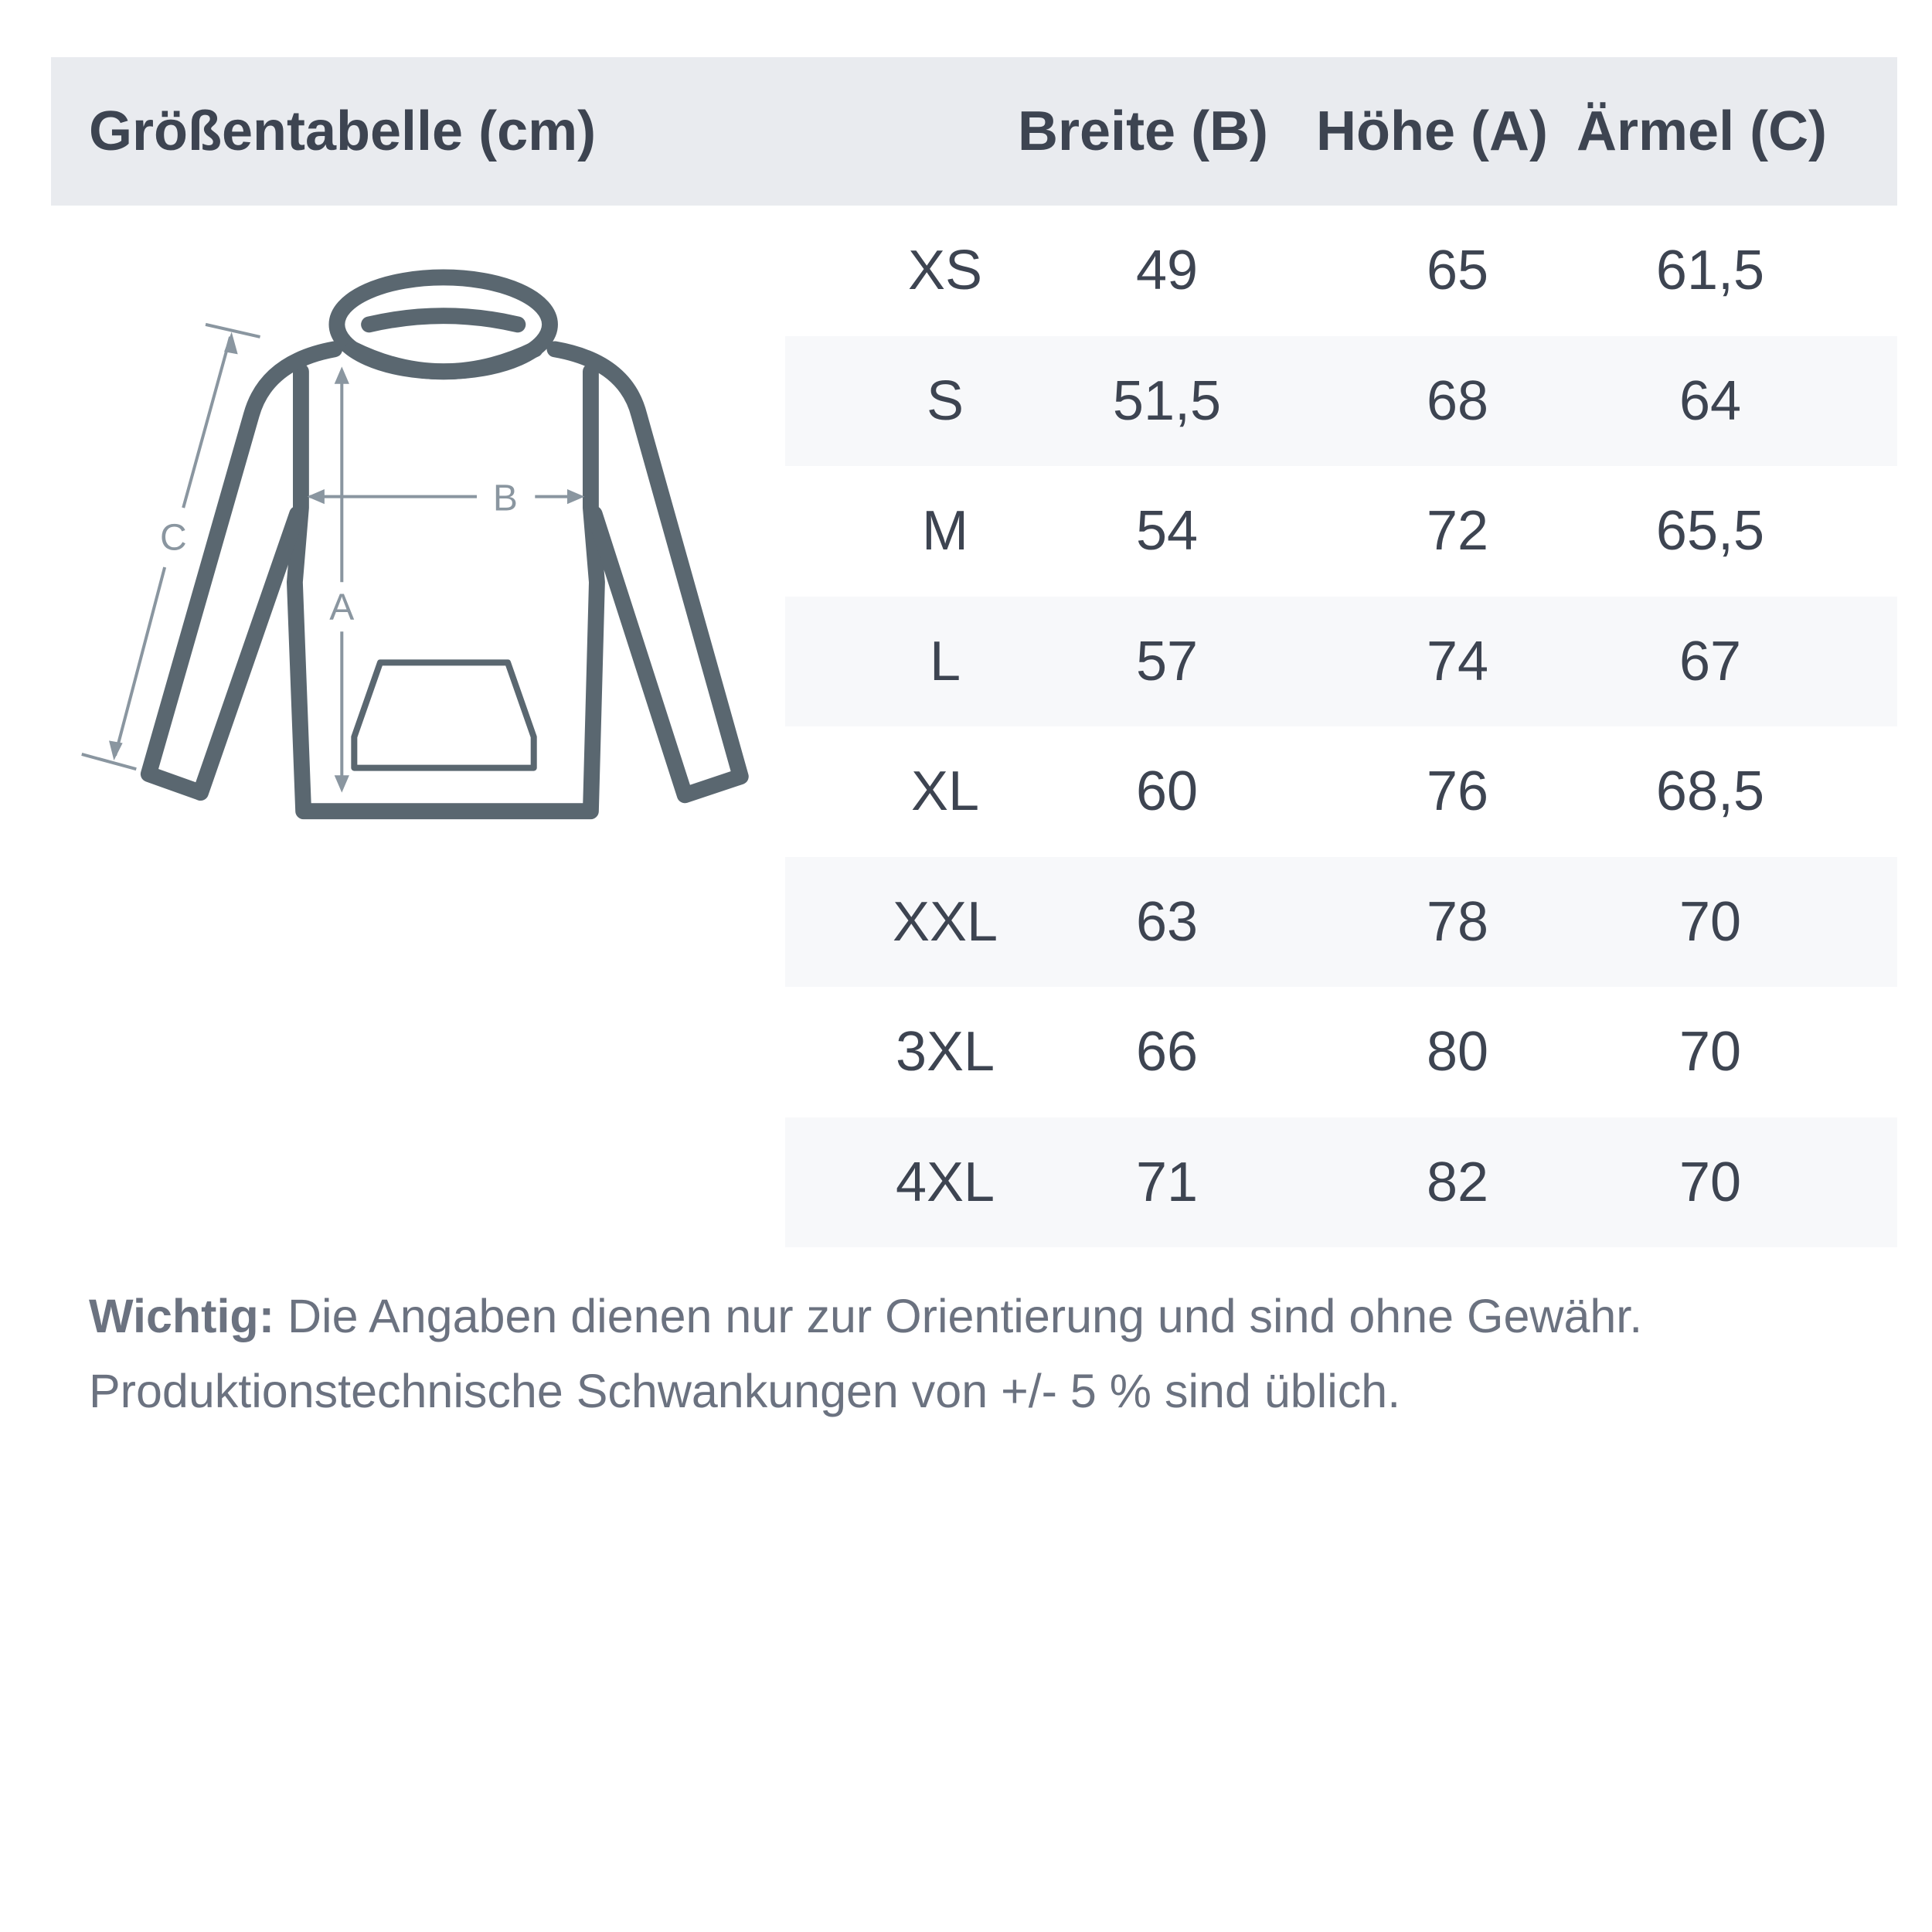  Describe the element at coordinates (506, 498) in the screenshot. I see `measure-label-b: B` at that location.